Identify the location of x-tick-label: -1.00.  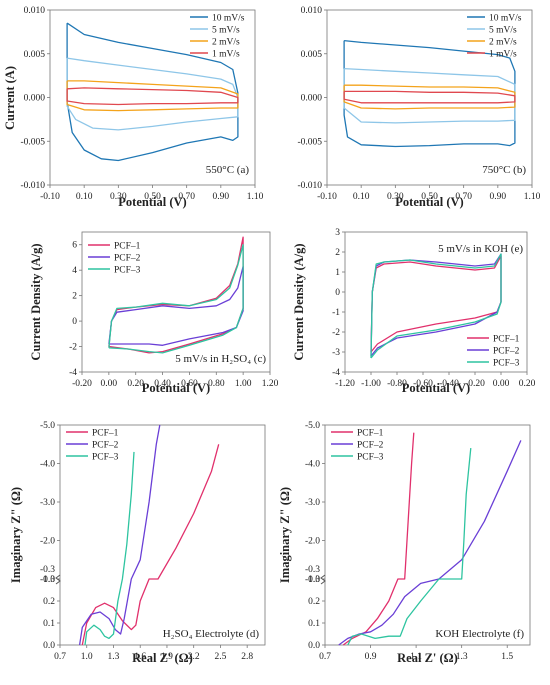
(371, 384).